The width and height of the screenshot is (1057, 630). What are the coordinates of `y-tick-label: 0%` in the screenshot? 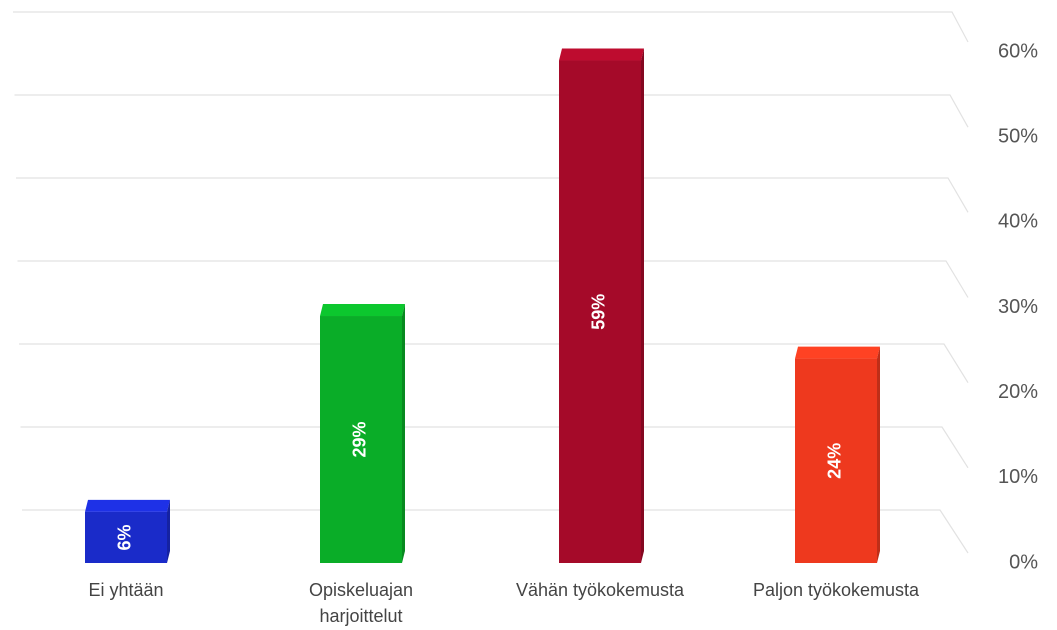 It's located at (1023, 562).